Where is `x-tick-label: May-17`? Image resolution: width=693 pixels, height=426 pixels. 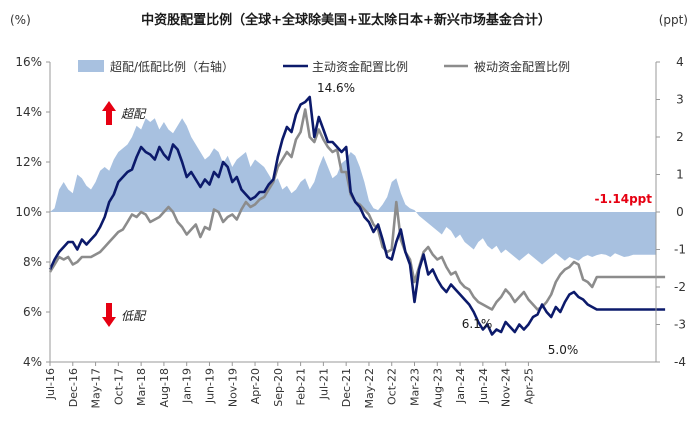
x-tick-label: May-17 is located at coordinates (96, 388).